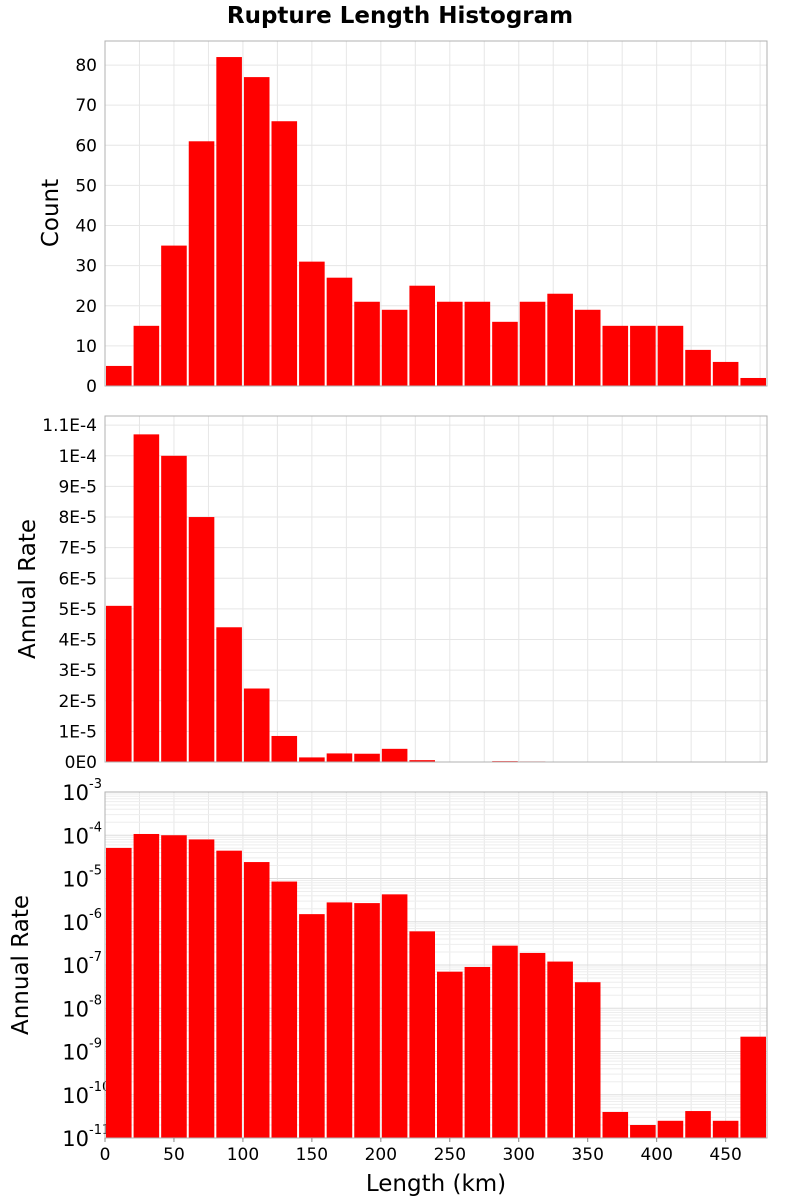 The width and height of the screenshot is (800, 1204). I want to click on y-tick-exponent: -6, so click(95, 914).